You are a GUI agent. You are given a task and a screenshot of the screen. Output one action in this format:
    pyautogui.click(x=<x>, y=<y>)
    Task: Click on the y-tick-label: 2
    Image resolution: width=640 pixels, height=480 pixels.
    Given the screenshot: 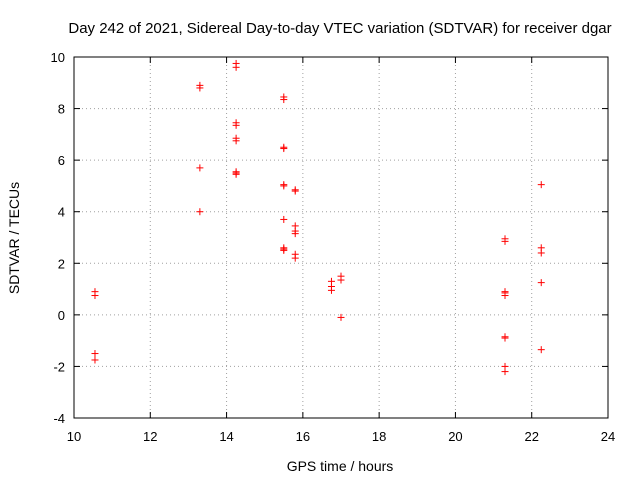 What is the action you would take?
    pyautogui.click(x=61, y=263)
    